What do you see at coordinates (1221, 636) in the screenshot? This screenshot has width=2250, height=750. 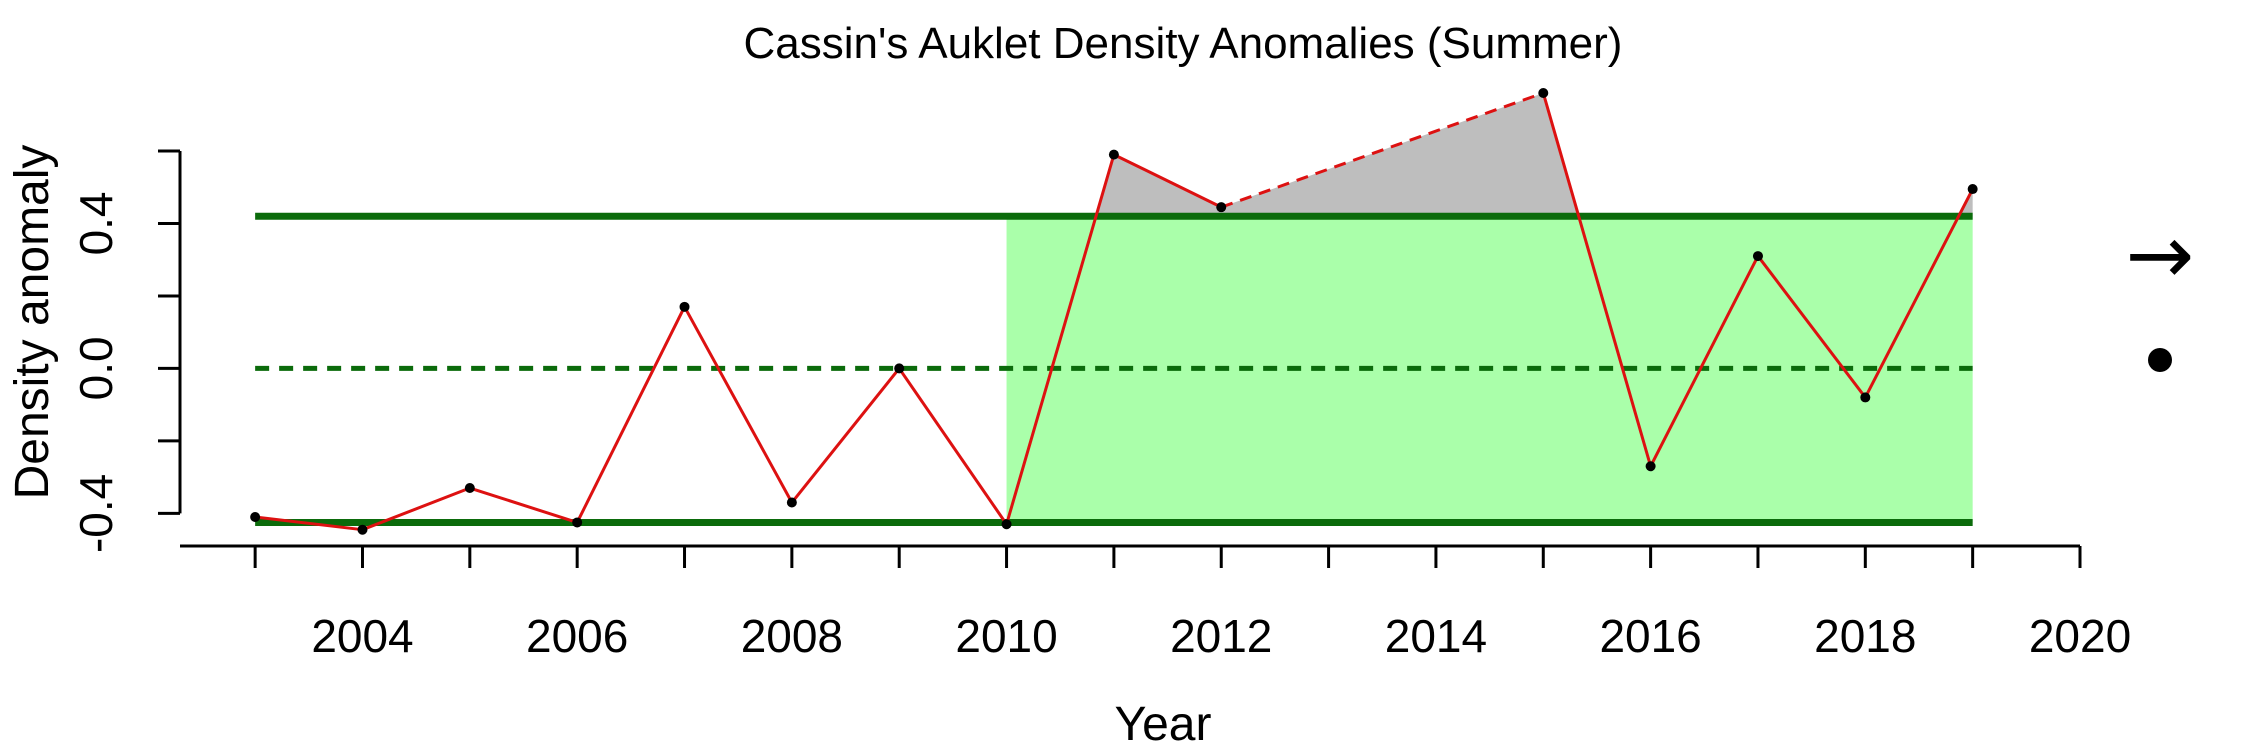 I see `x-tick-label: 2012` at bounding box center [1221, 636].